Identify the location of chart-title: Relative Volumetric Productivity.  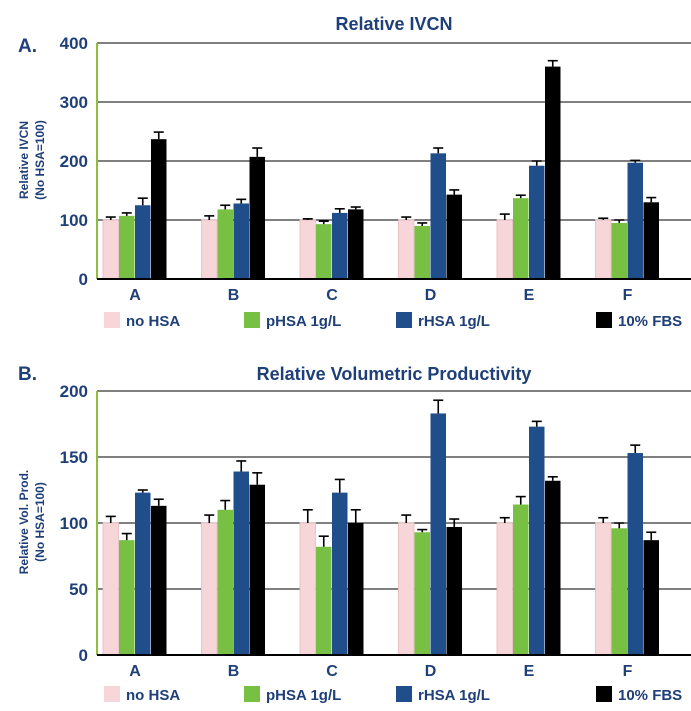
(394, 374).